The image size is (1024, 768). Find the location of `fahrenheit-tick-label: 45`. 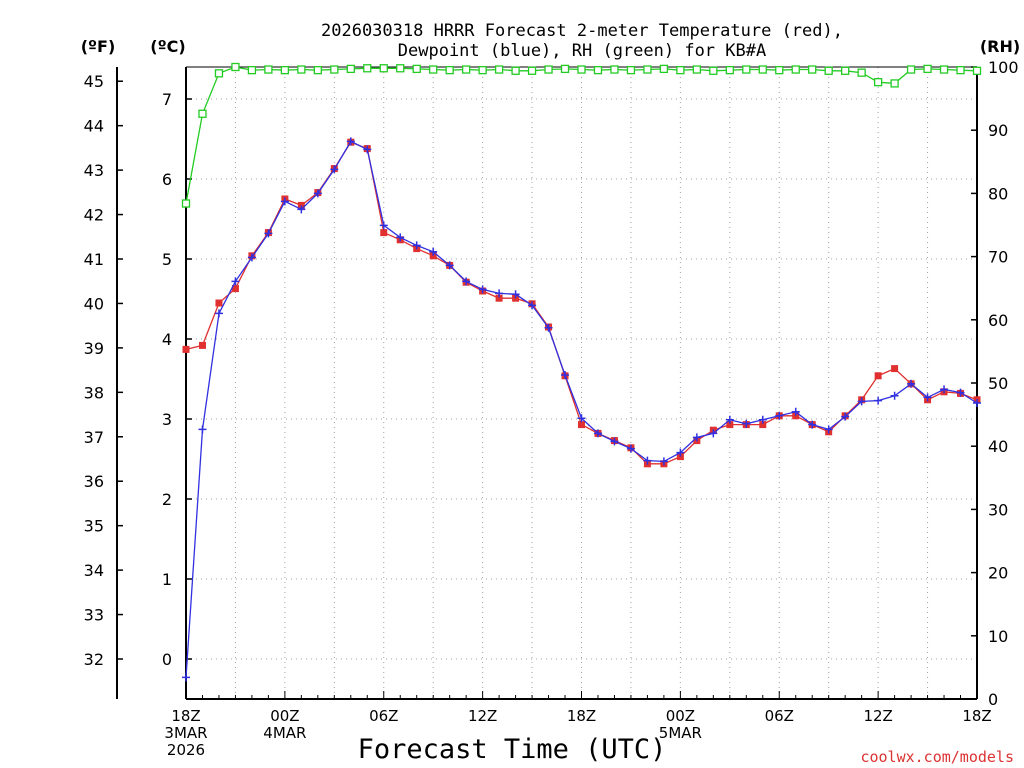

fahrenheit-tick-label: 45 is located at coordinates (94, 81).